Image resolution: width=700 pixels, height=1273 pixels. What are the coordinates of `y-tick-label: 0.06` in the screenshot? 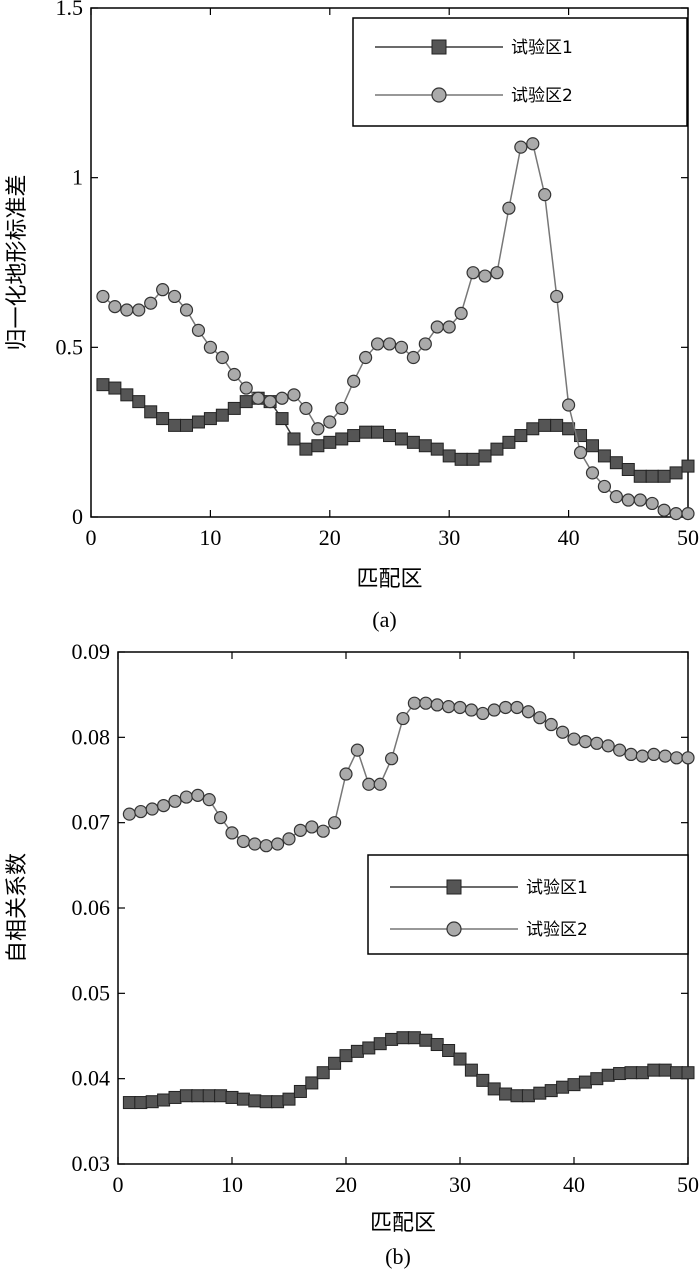 It's located at (91, 907).